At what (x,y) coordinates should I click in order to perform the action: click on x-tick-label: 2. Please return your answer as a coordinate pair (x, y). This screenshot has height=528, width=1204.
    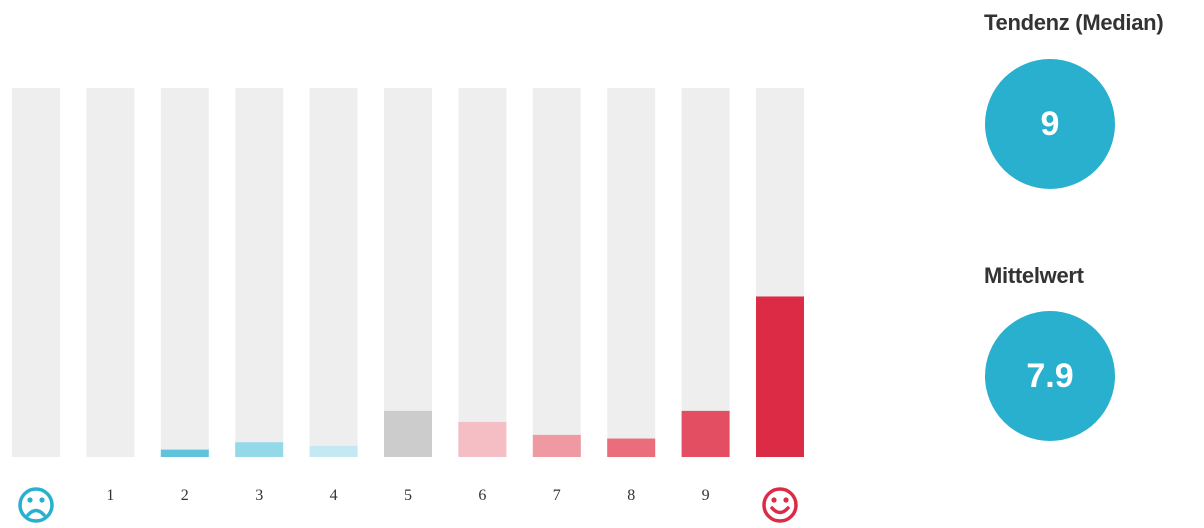
    Looking at the image, I should click on (185, 495).